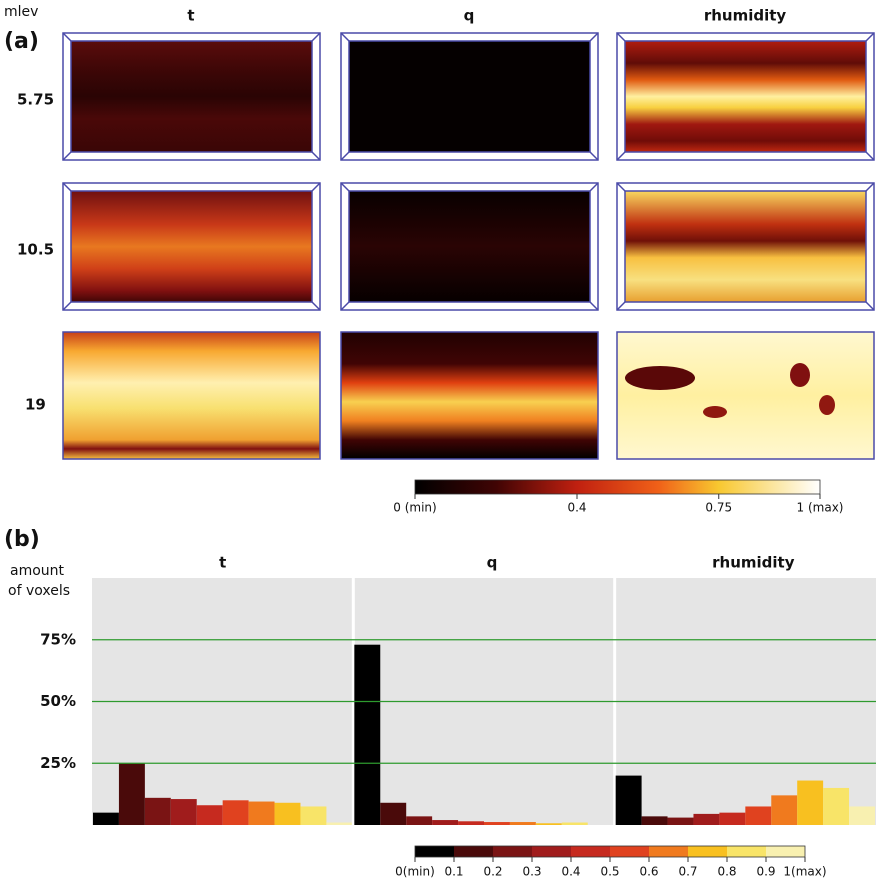 This screenshot has height=883, width=876. What do you see at coordinates (58, 701) in the screenshot?
I see `y-tick-label: 50%` at bounding box center [58, 701].